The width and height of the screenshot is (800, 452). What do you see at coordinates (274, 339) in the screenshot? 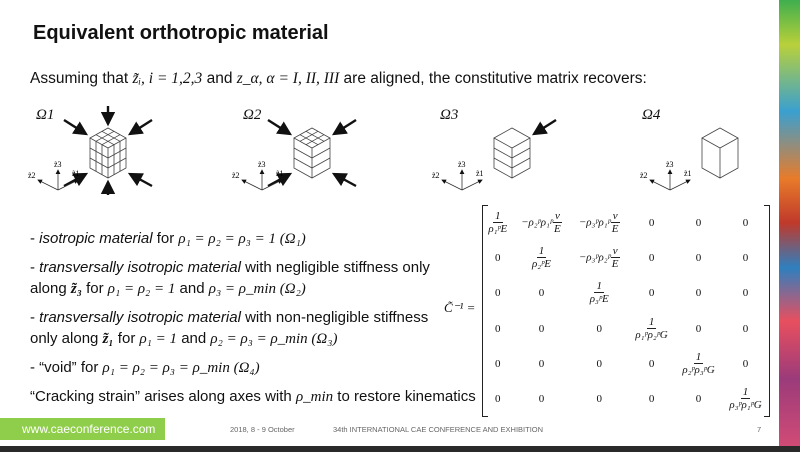
I see `bullet-math: ρ₂ = ρ₃ = ρ_min (Ω₃)` at bounding box center [274, 339].